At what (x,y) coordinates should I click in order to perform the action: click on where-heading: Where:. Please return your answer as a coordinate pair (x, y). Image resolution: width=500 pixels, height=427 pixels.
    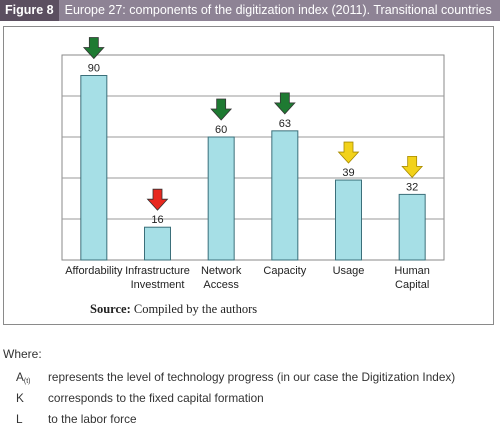
    Looking at the image, I should click on (22, 354).